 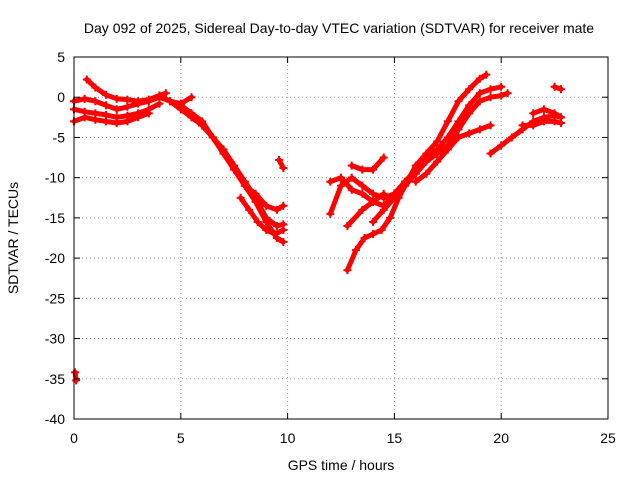 I want to click on x-tick-label: 5, so click(x=181, y=438).